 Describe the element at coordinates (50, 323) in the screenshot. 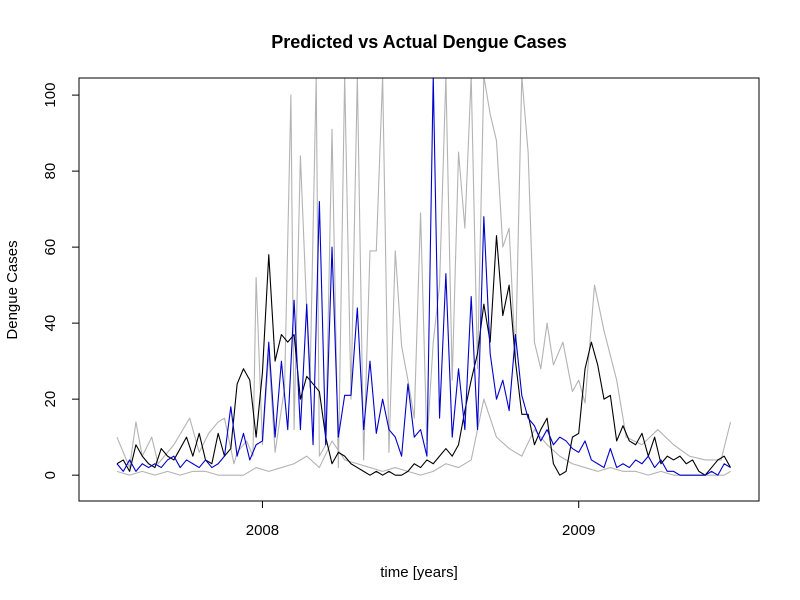

I see `y-tick-label-40: 40` at that location.